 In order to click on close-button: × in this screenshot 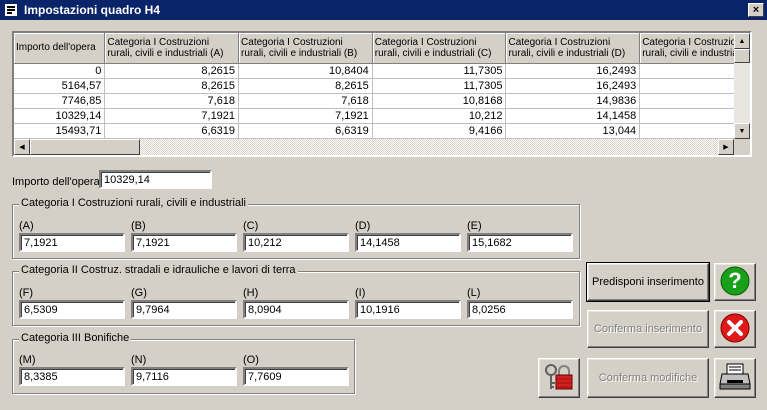, I will do `click(756, 10)`.